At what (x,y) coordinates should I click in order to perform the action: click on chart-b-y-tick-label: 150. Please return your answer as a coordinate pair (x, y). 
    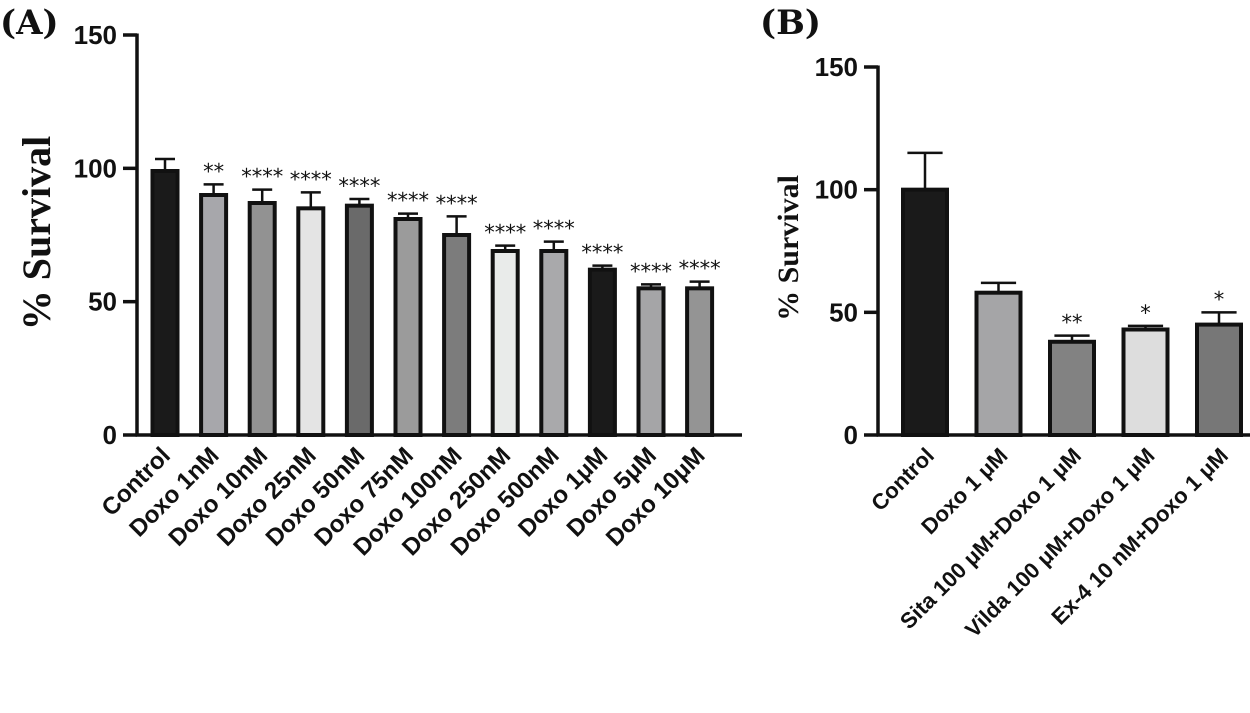
    Looking at the image, I should click on (836, 67).